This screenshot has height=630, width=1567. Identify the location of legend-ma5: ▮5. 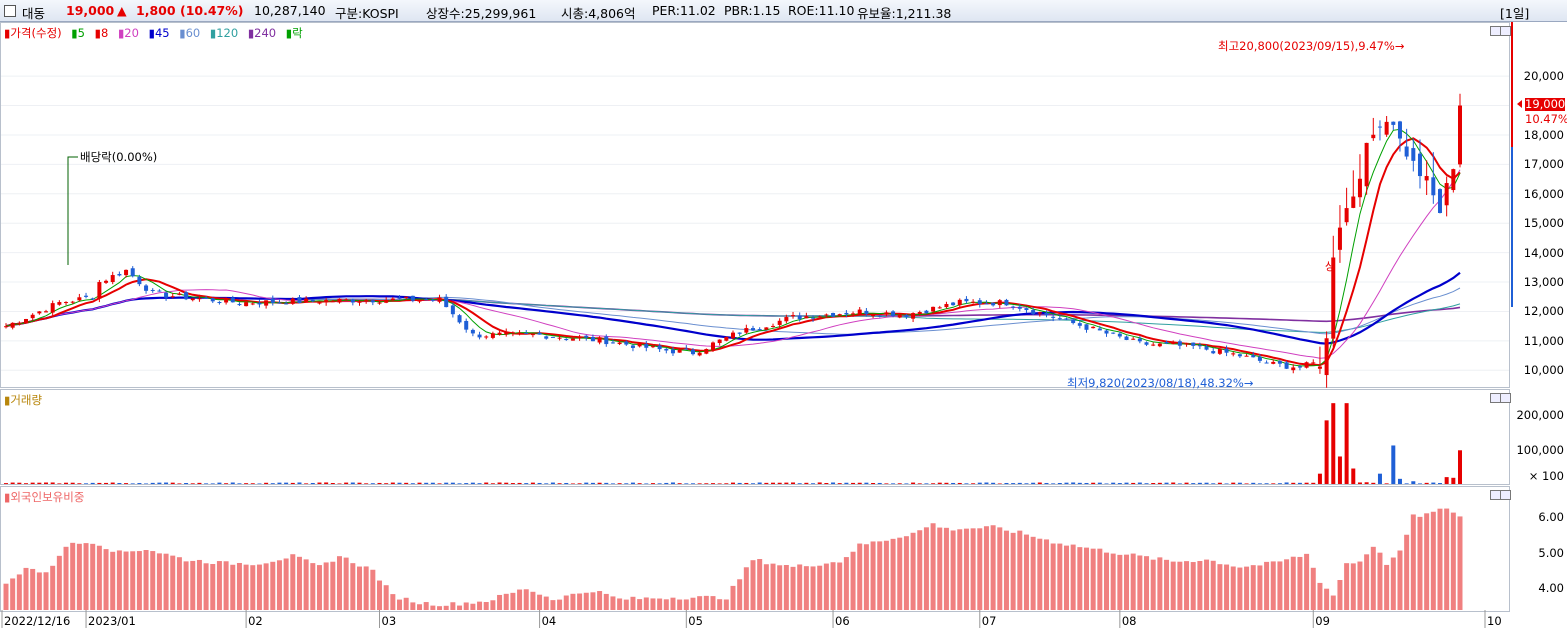
(78, 33).